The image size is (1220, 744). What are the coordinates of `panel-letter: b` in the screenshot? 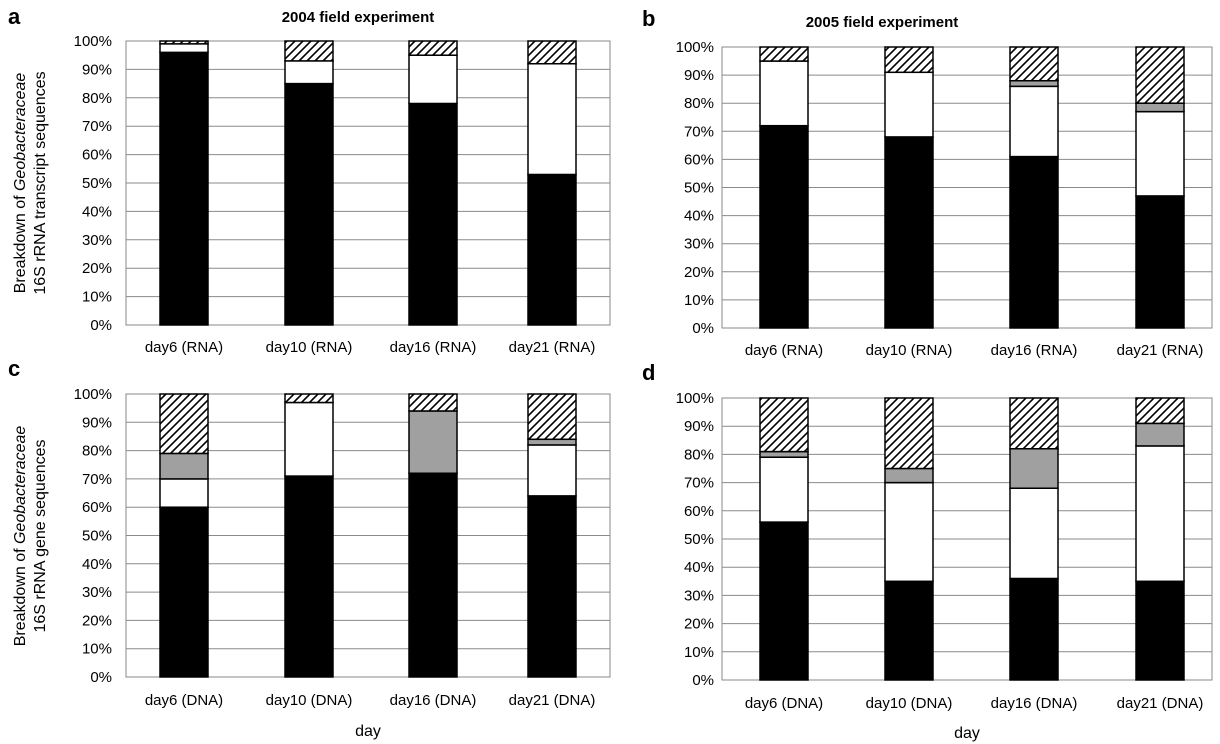 It's located at (648, 18).